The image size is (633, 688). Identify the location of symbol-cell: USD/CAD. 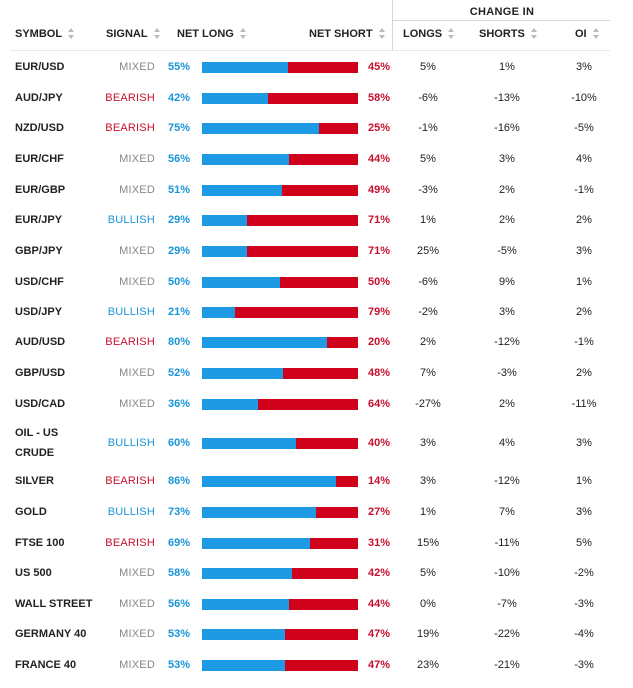
(40, 403).